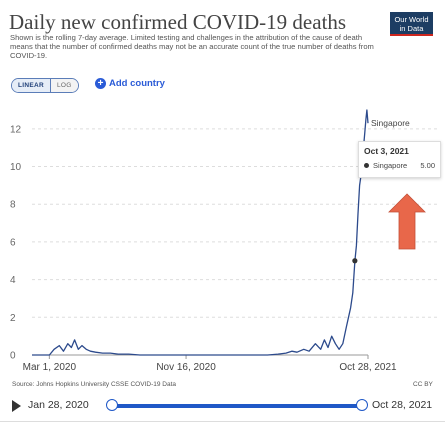 The width and height of the screenshot is (445, 430). I want to click on timeline: Jan 28, 2020 Oct 28, 2021, so click(222, 406).